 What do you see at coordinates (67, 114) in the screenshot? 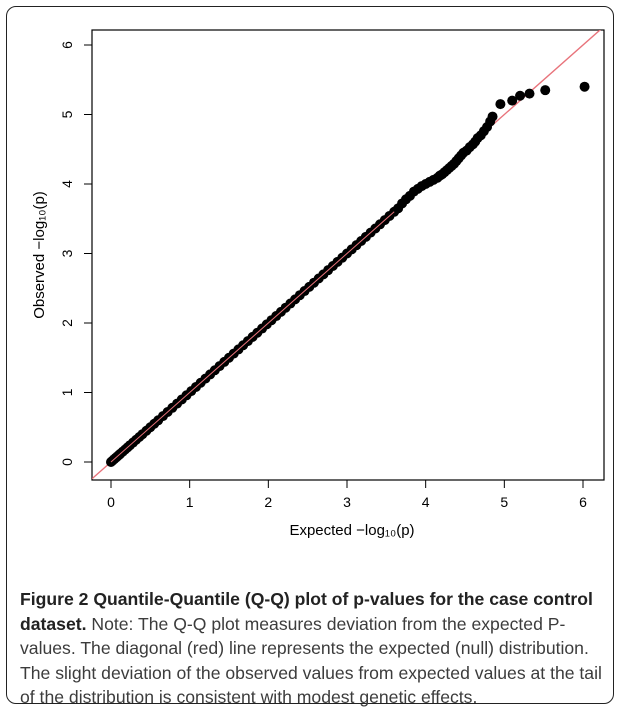
I see `y-tick-label: 5` at bounding box center [67, 114].